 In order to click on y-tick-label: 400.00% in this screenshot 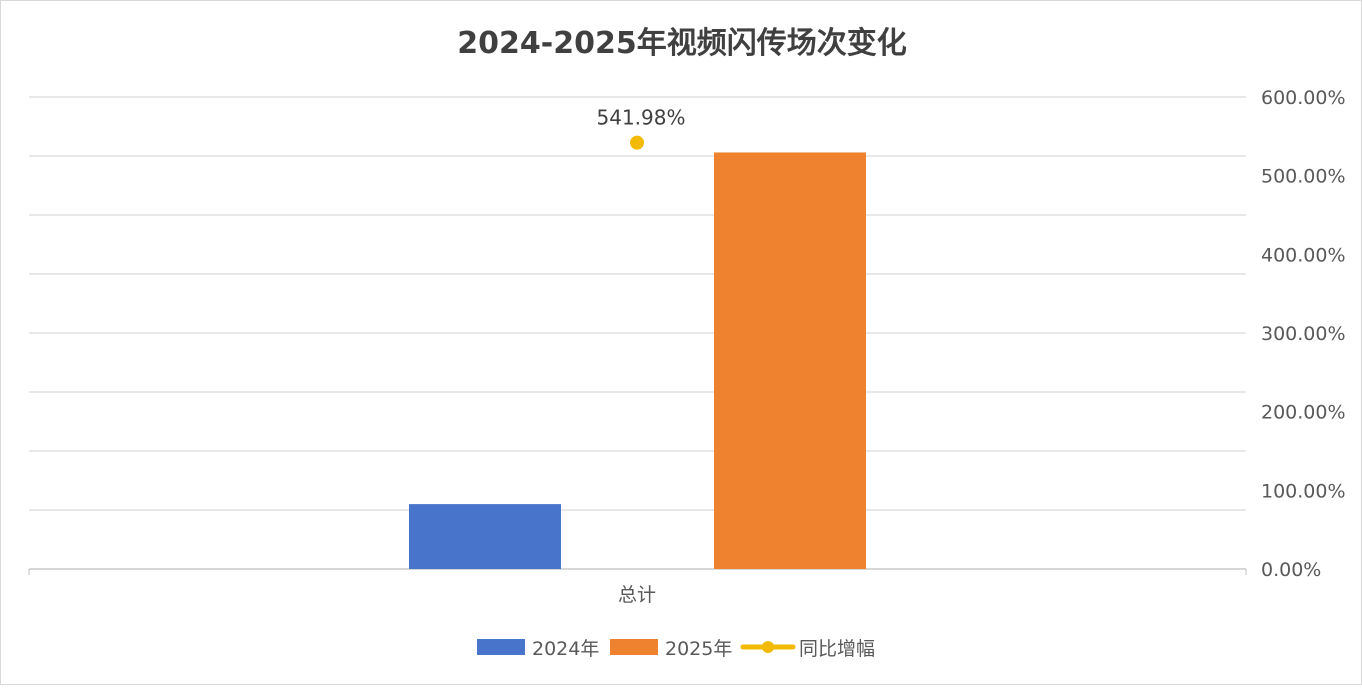, I will do `click(1303, 255)`.